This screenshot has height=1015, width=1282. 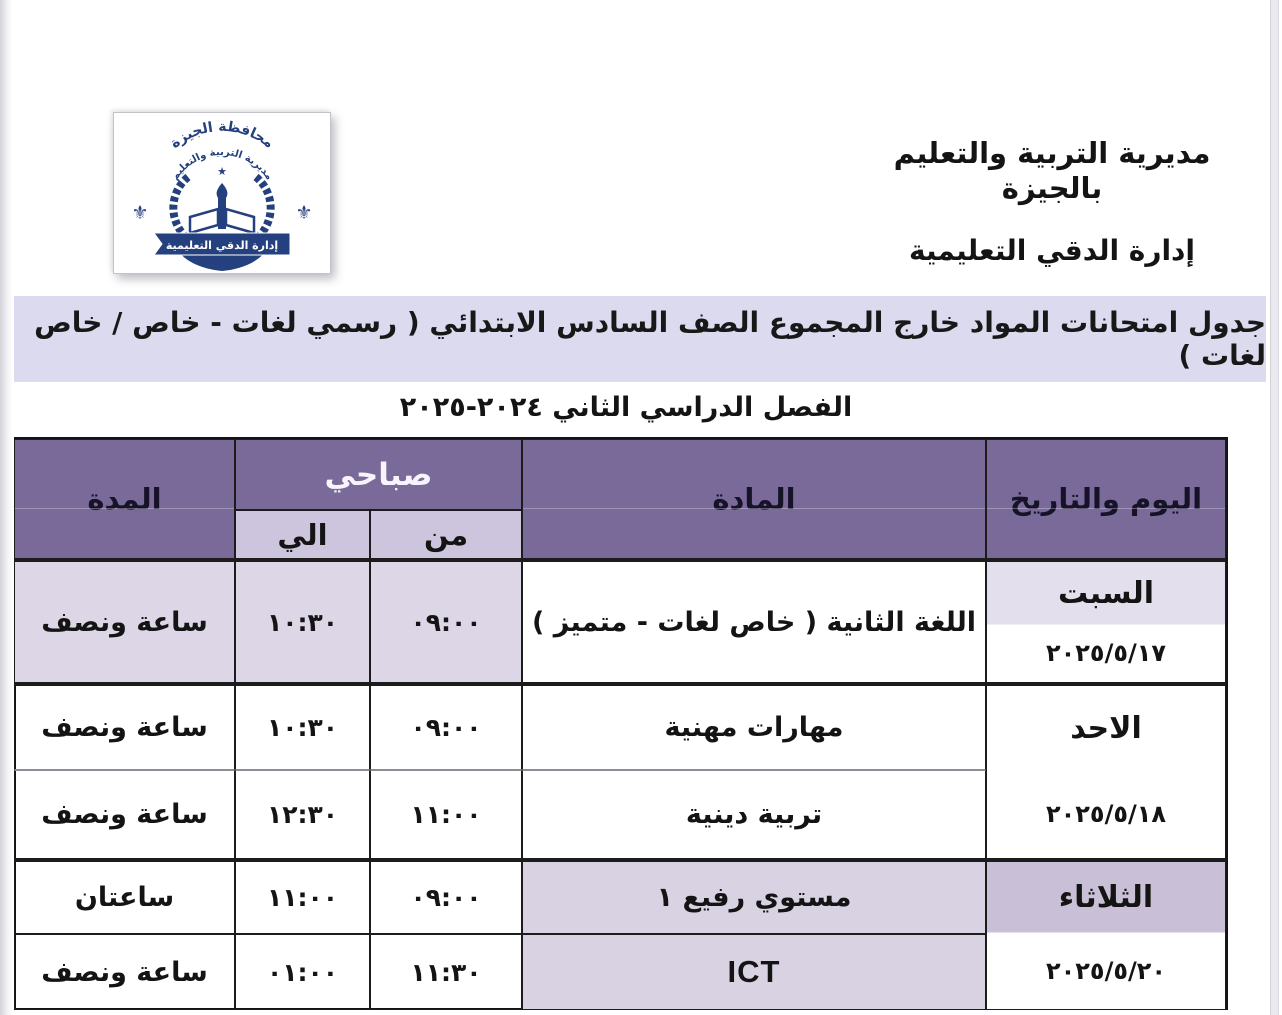 I want to click on column-header-day-date: اليوم والتاريخ, so click(x=1106, y=499).